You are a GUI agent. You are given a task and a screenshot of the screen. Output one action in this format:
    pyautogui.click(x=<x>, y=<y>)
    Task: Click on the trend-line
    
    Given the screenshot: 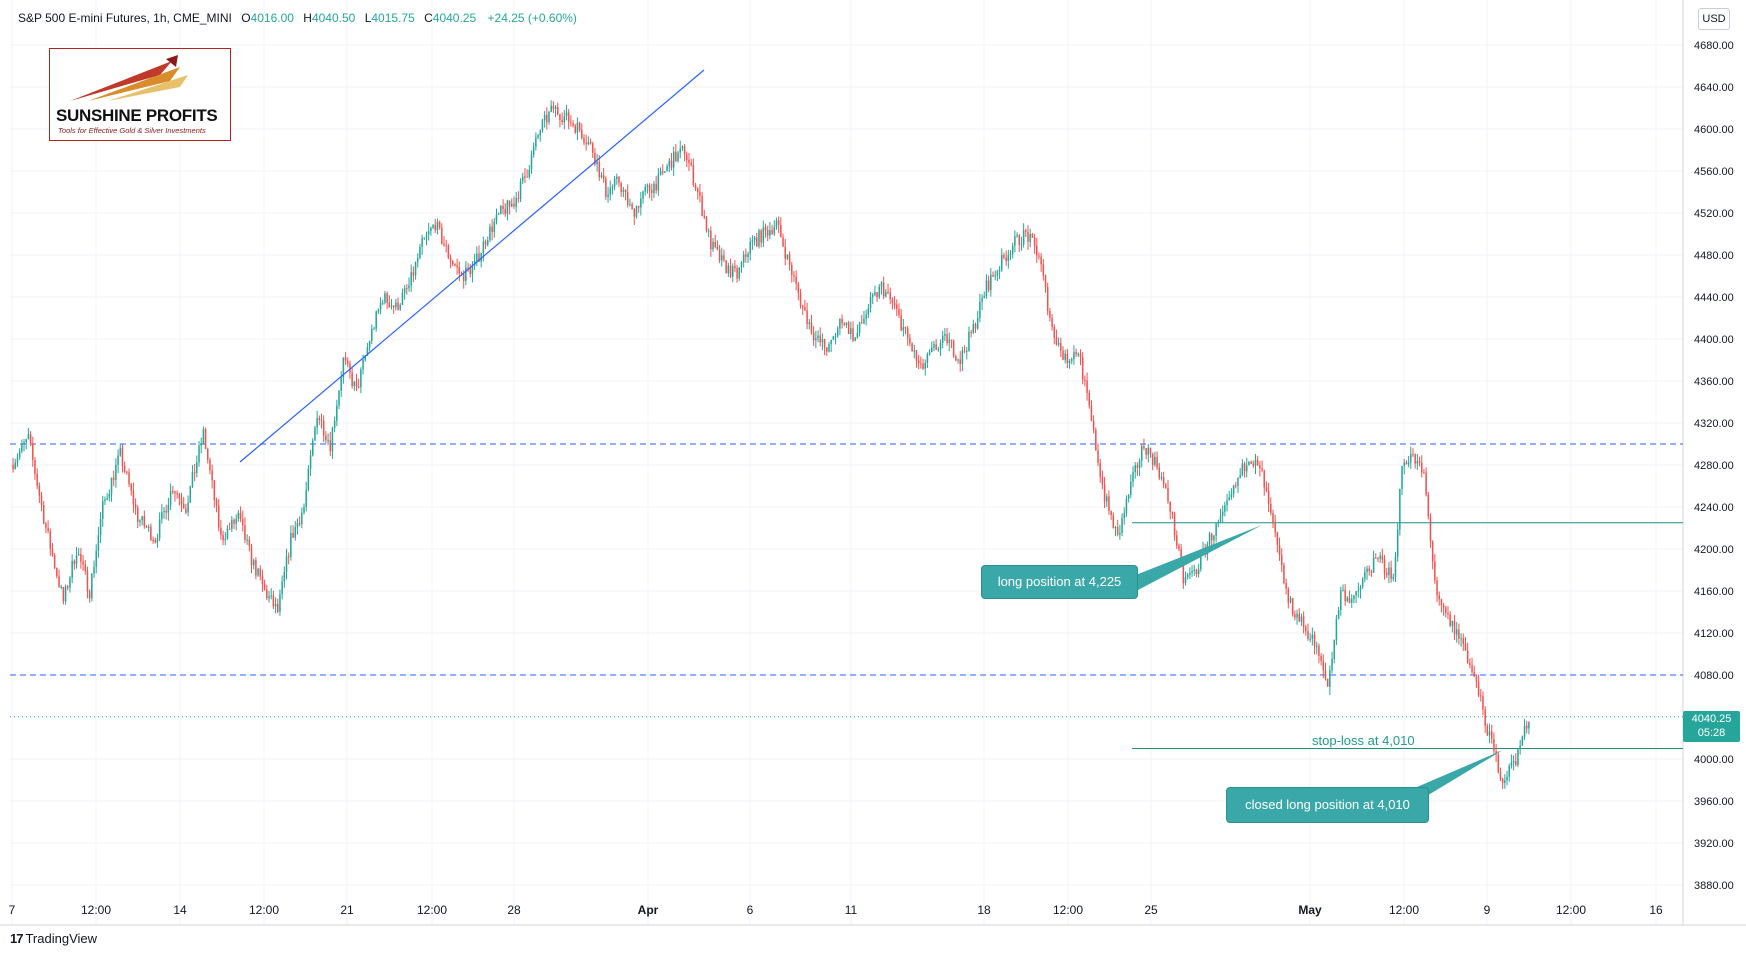 What is the action you would take?
    pyautogui.click(x=472, y=266)
    